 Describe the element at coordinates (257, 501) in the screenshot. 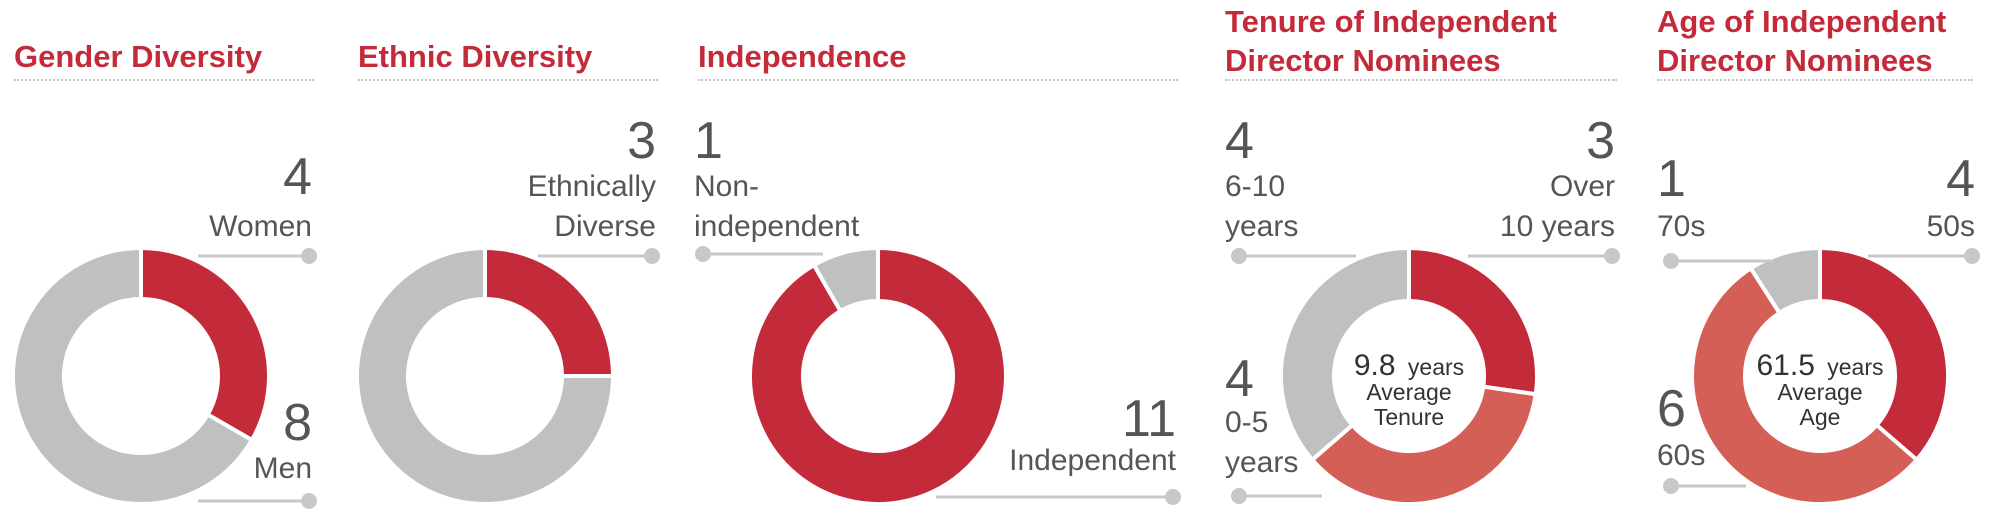

I see `leader-men` at that location.